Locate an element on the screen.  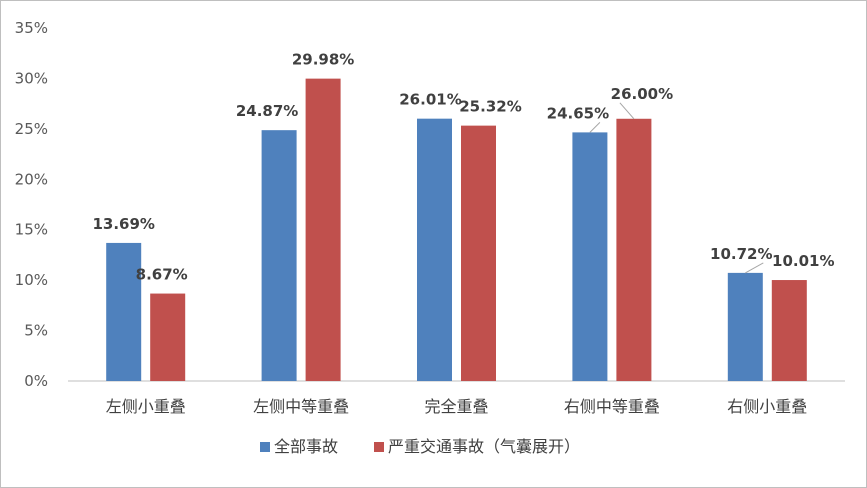
data-label: 8.67% is located at coordinates (162, 275).